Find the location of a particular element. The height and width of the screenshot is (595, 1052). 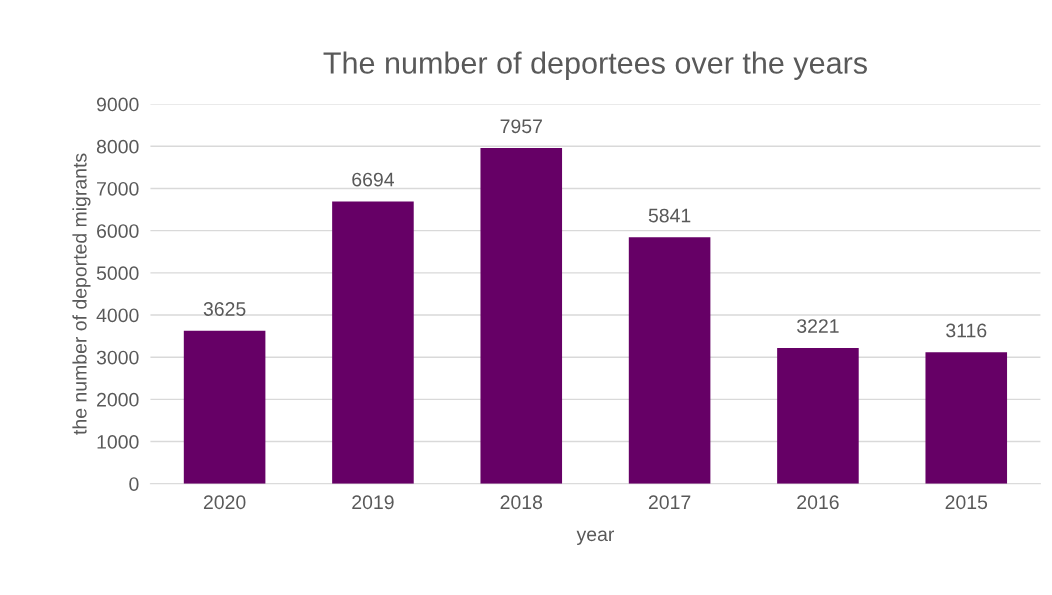

x-tick-label: 2020 is located at coordinates (224, 502).